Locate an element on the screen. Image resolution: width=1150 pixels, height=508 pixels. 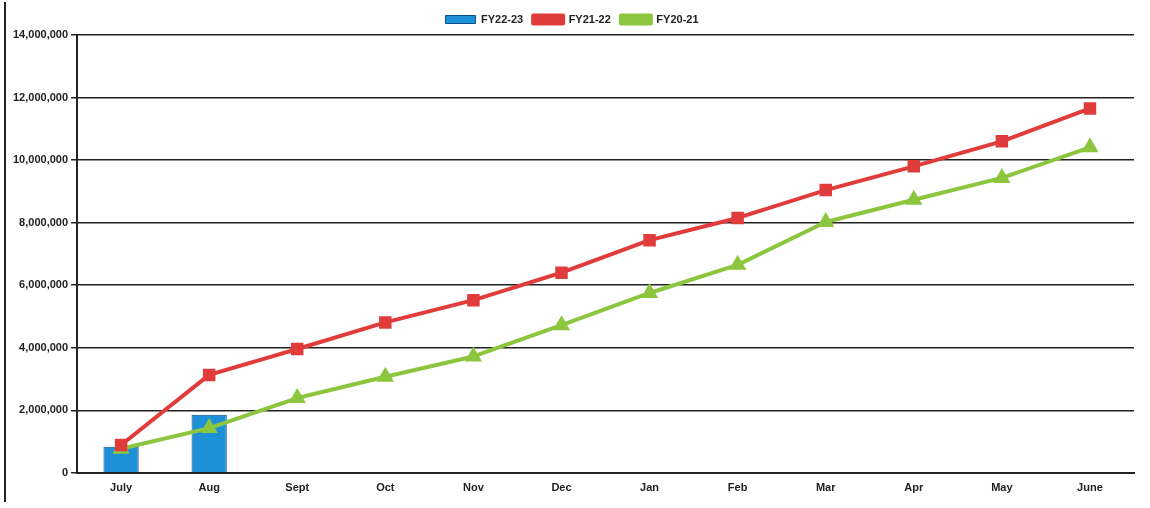
y-tick-label: 0 is located at coordinates (65, 471).